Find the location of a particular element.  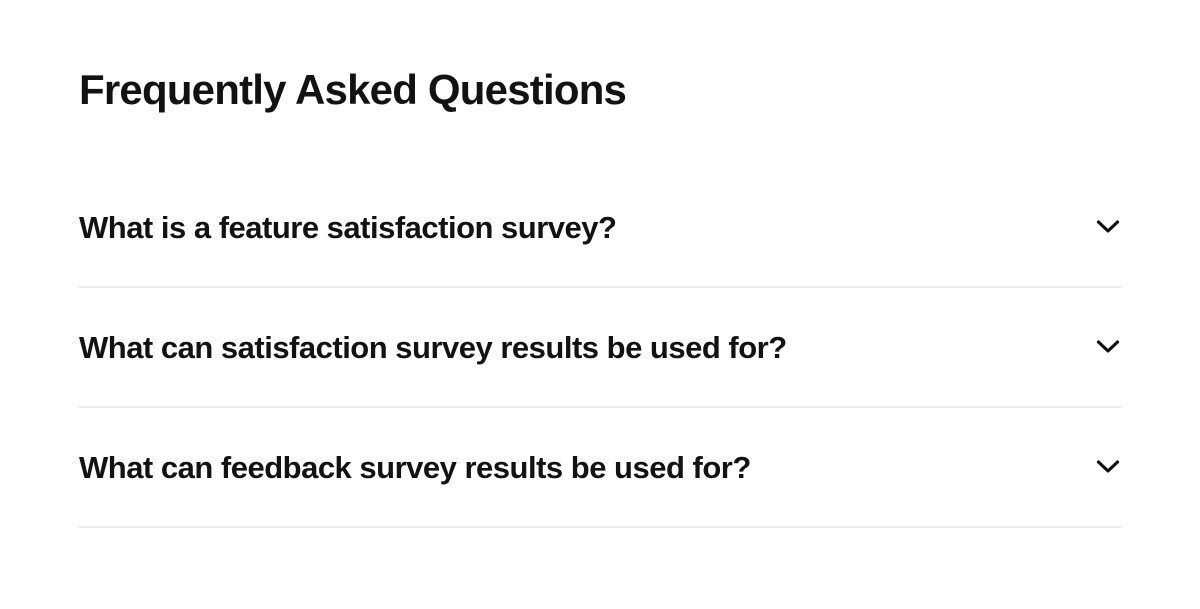

page-title: Frequently Asked Questions is located at coordinates (353, 89).